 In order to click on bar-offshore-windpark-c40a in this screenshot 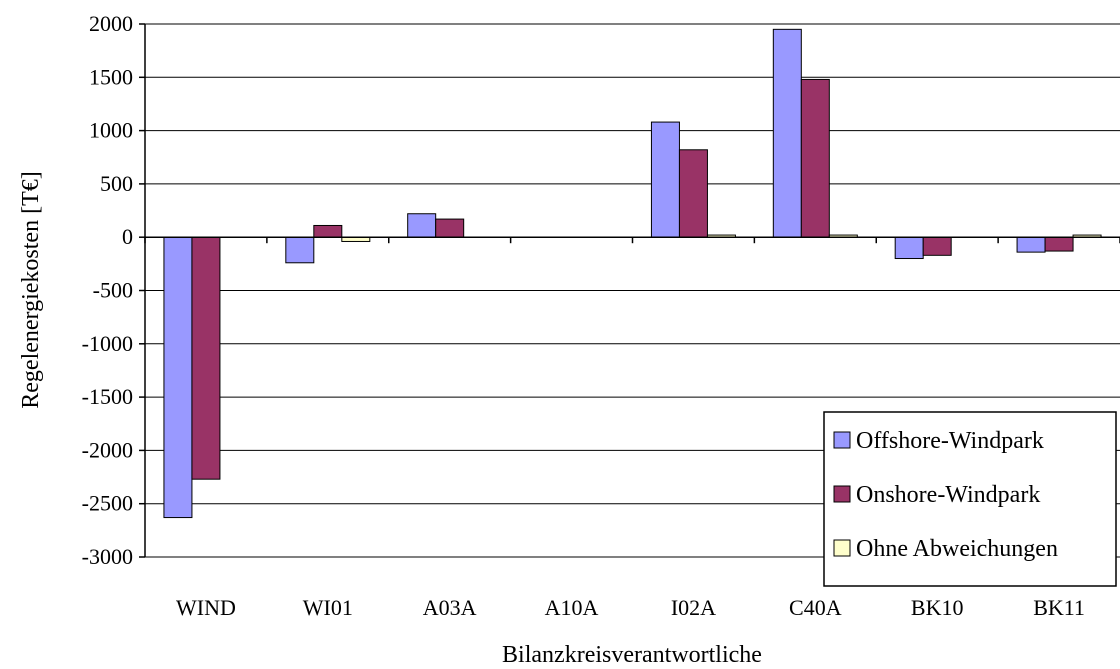, I will do `click(787, 133)`.